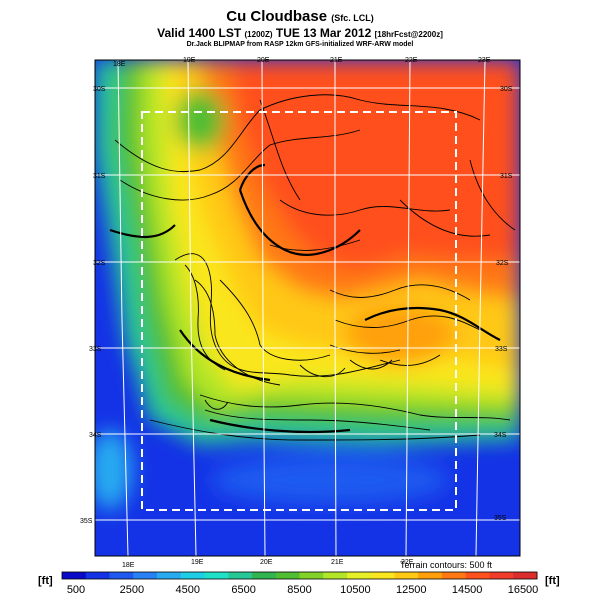 Image resolution: width=600 pixels, height=600 pixels. What do you see at coordinates (523, 590) in the screenshot?
I see `colorbar-tick-label: 16500` at bounding box center [523, 590].